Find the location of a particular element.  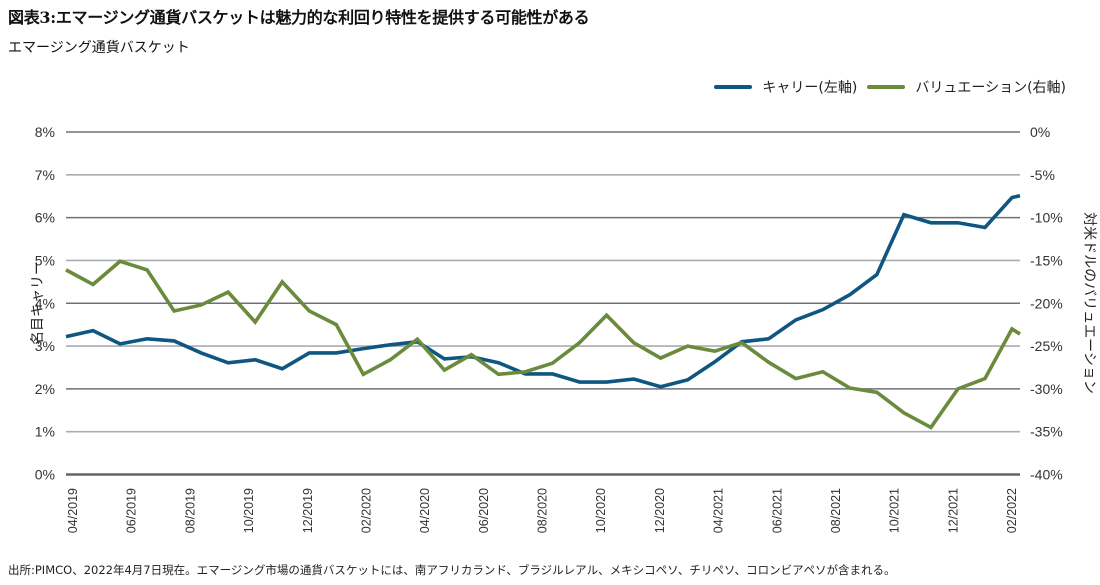

left-tick-label: 7% is located at coordinates (45, 175).